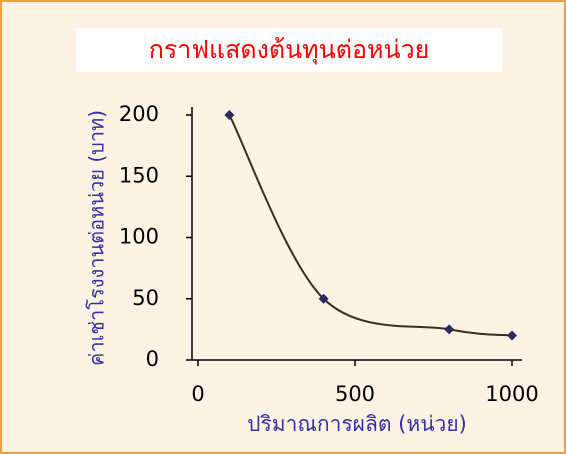 The width and height of the screenshot is (566, 454). What do you see at coordinates (145, 298) in the screenshot?
I see `y-tick-label: 50` at bounding box center [145, 298].